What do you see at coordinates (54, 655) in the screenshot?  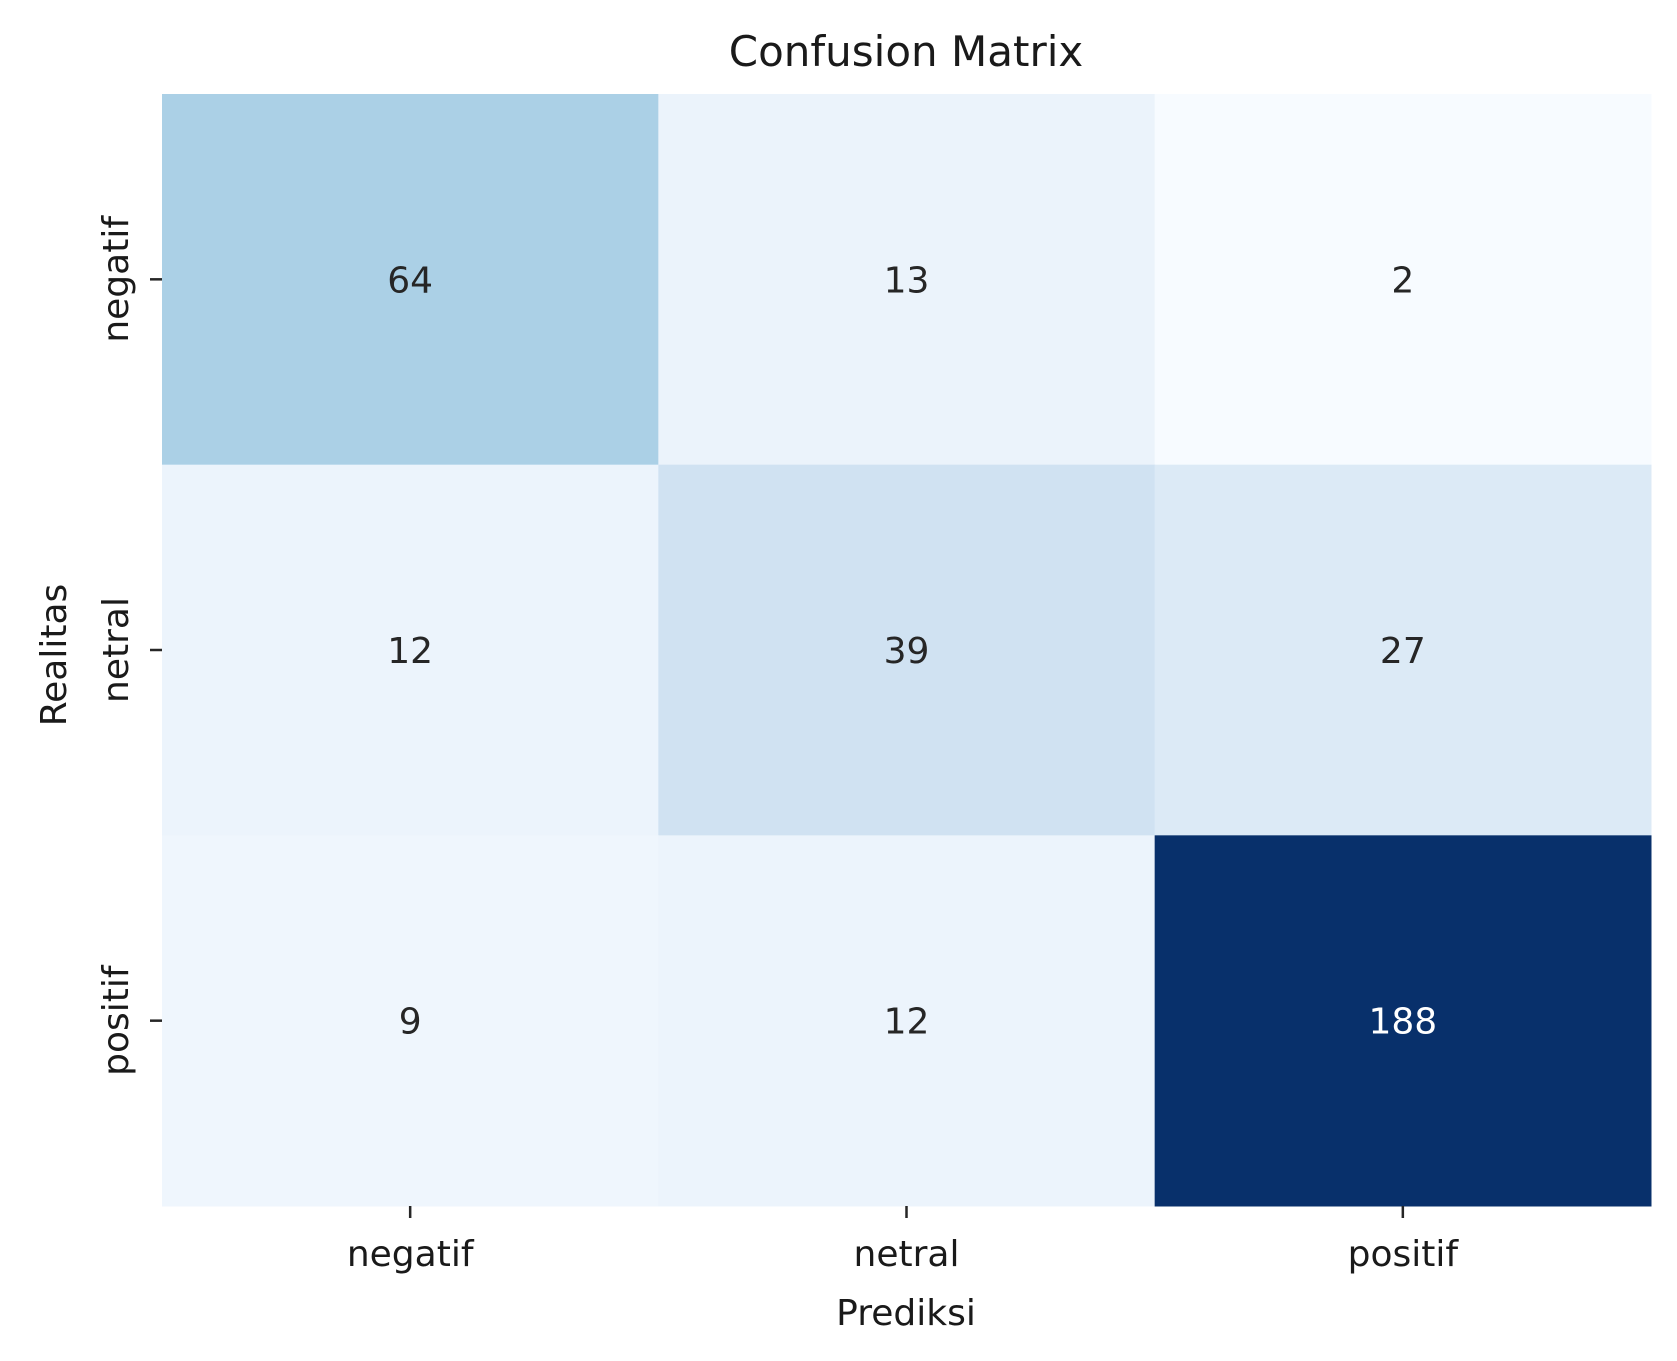 I see `y-axis-label: Realitas` at bounding box center [54, 655].